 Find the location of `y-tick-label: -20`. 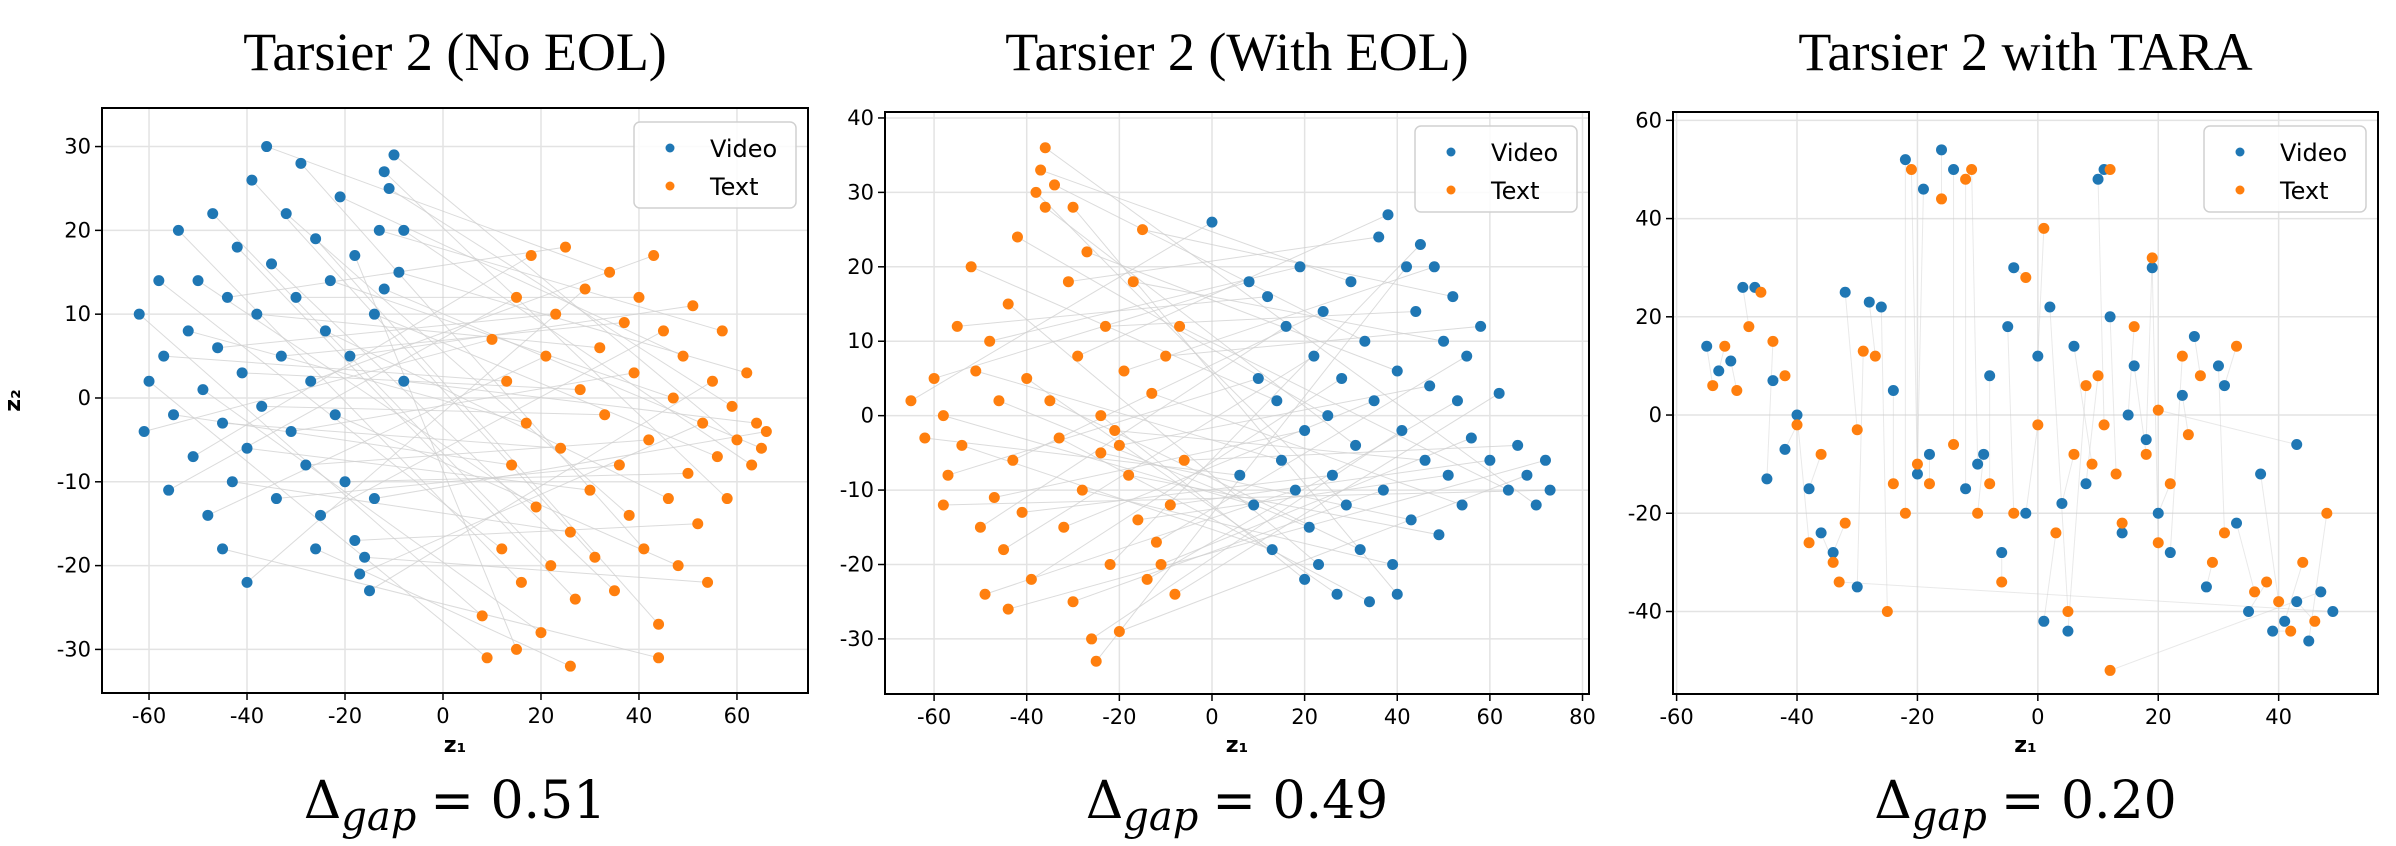

y-tick-label: -20 is located at coordinates (857, 565).